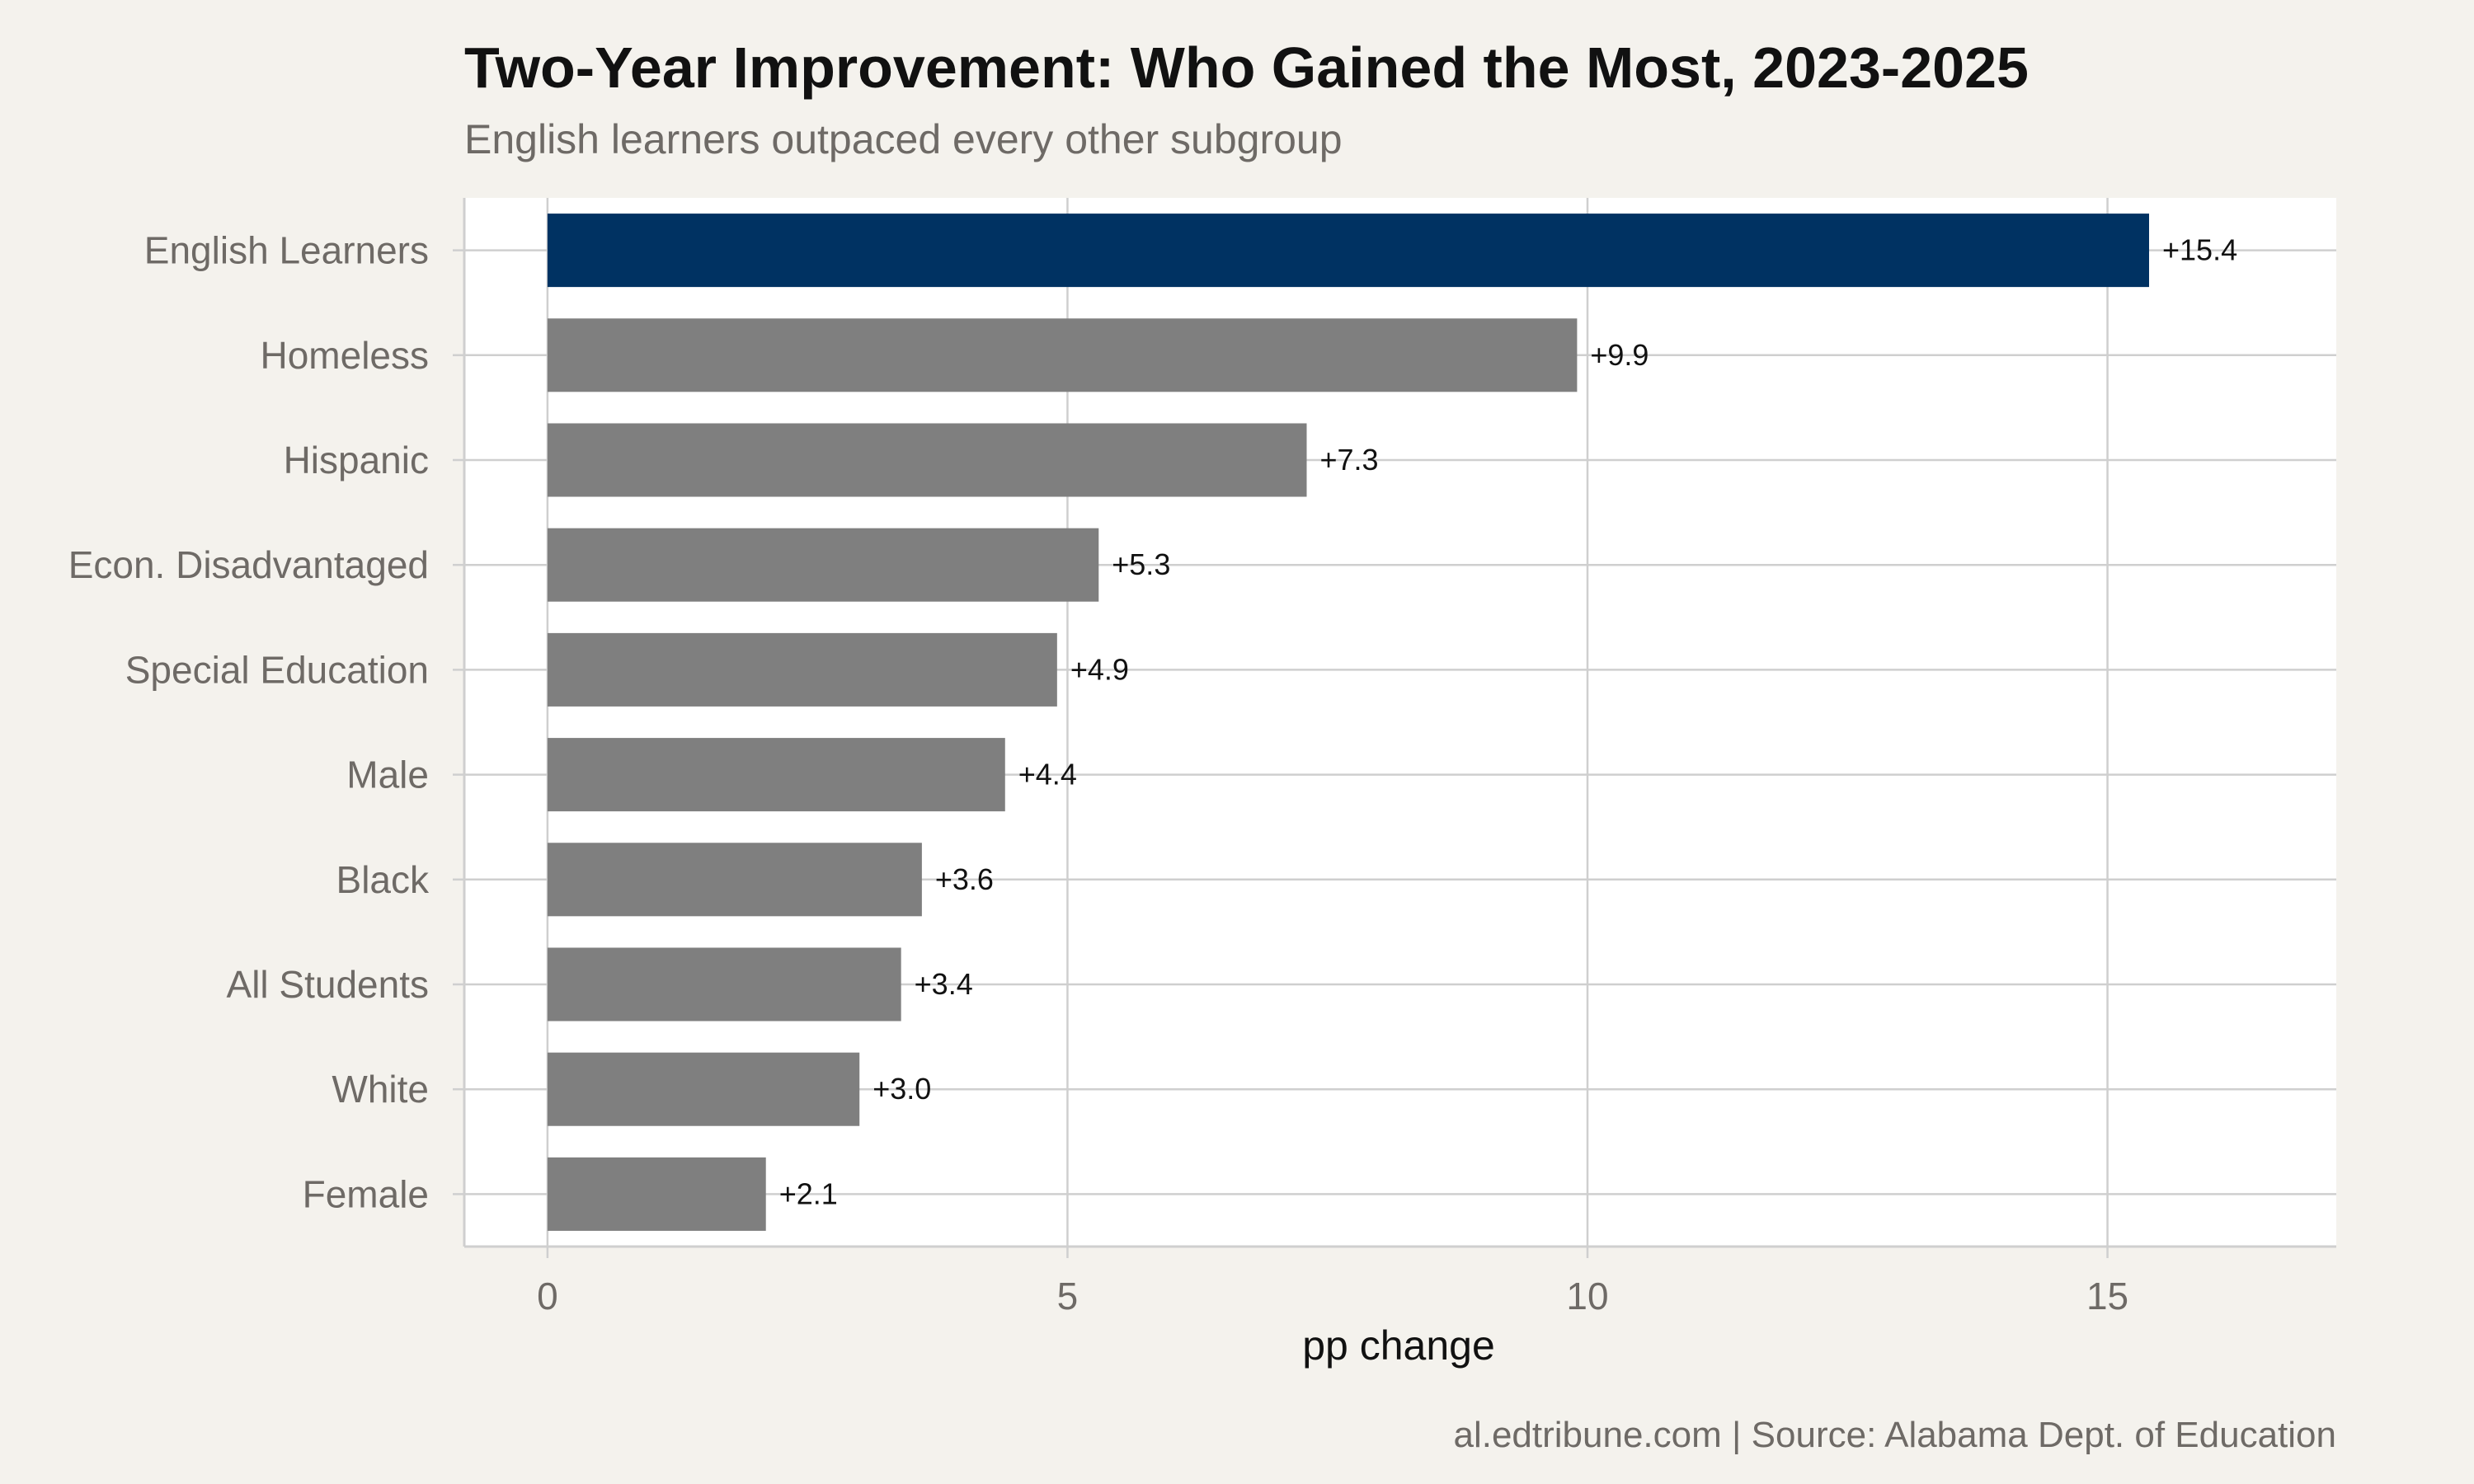 This screenshot has width=2474, height=1484. I want to click on category-label: Homeless, so click(344, 355).